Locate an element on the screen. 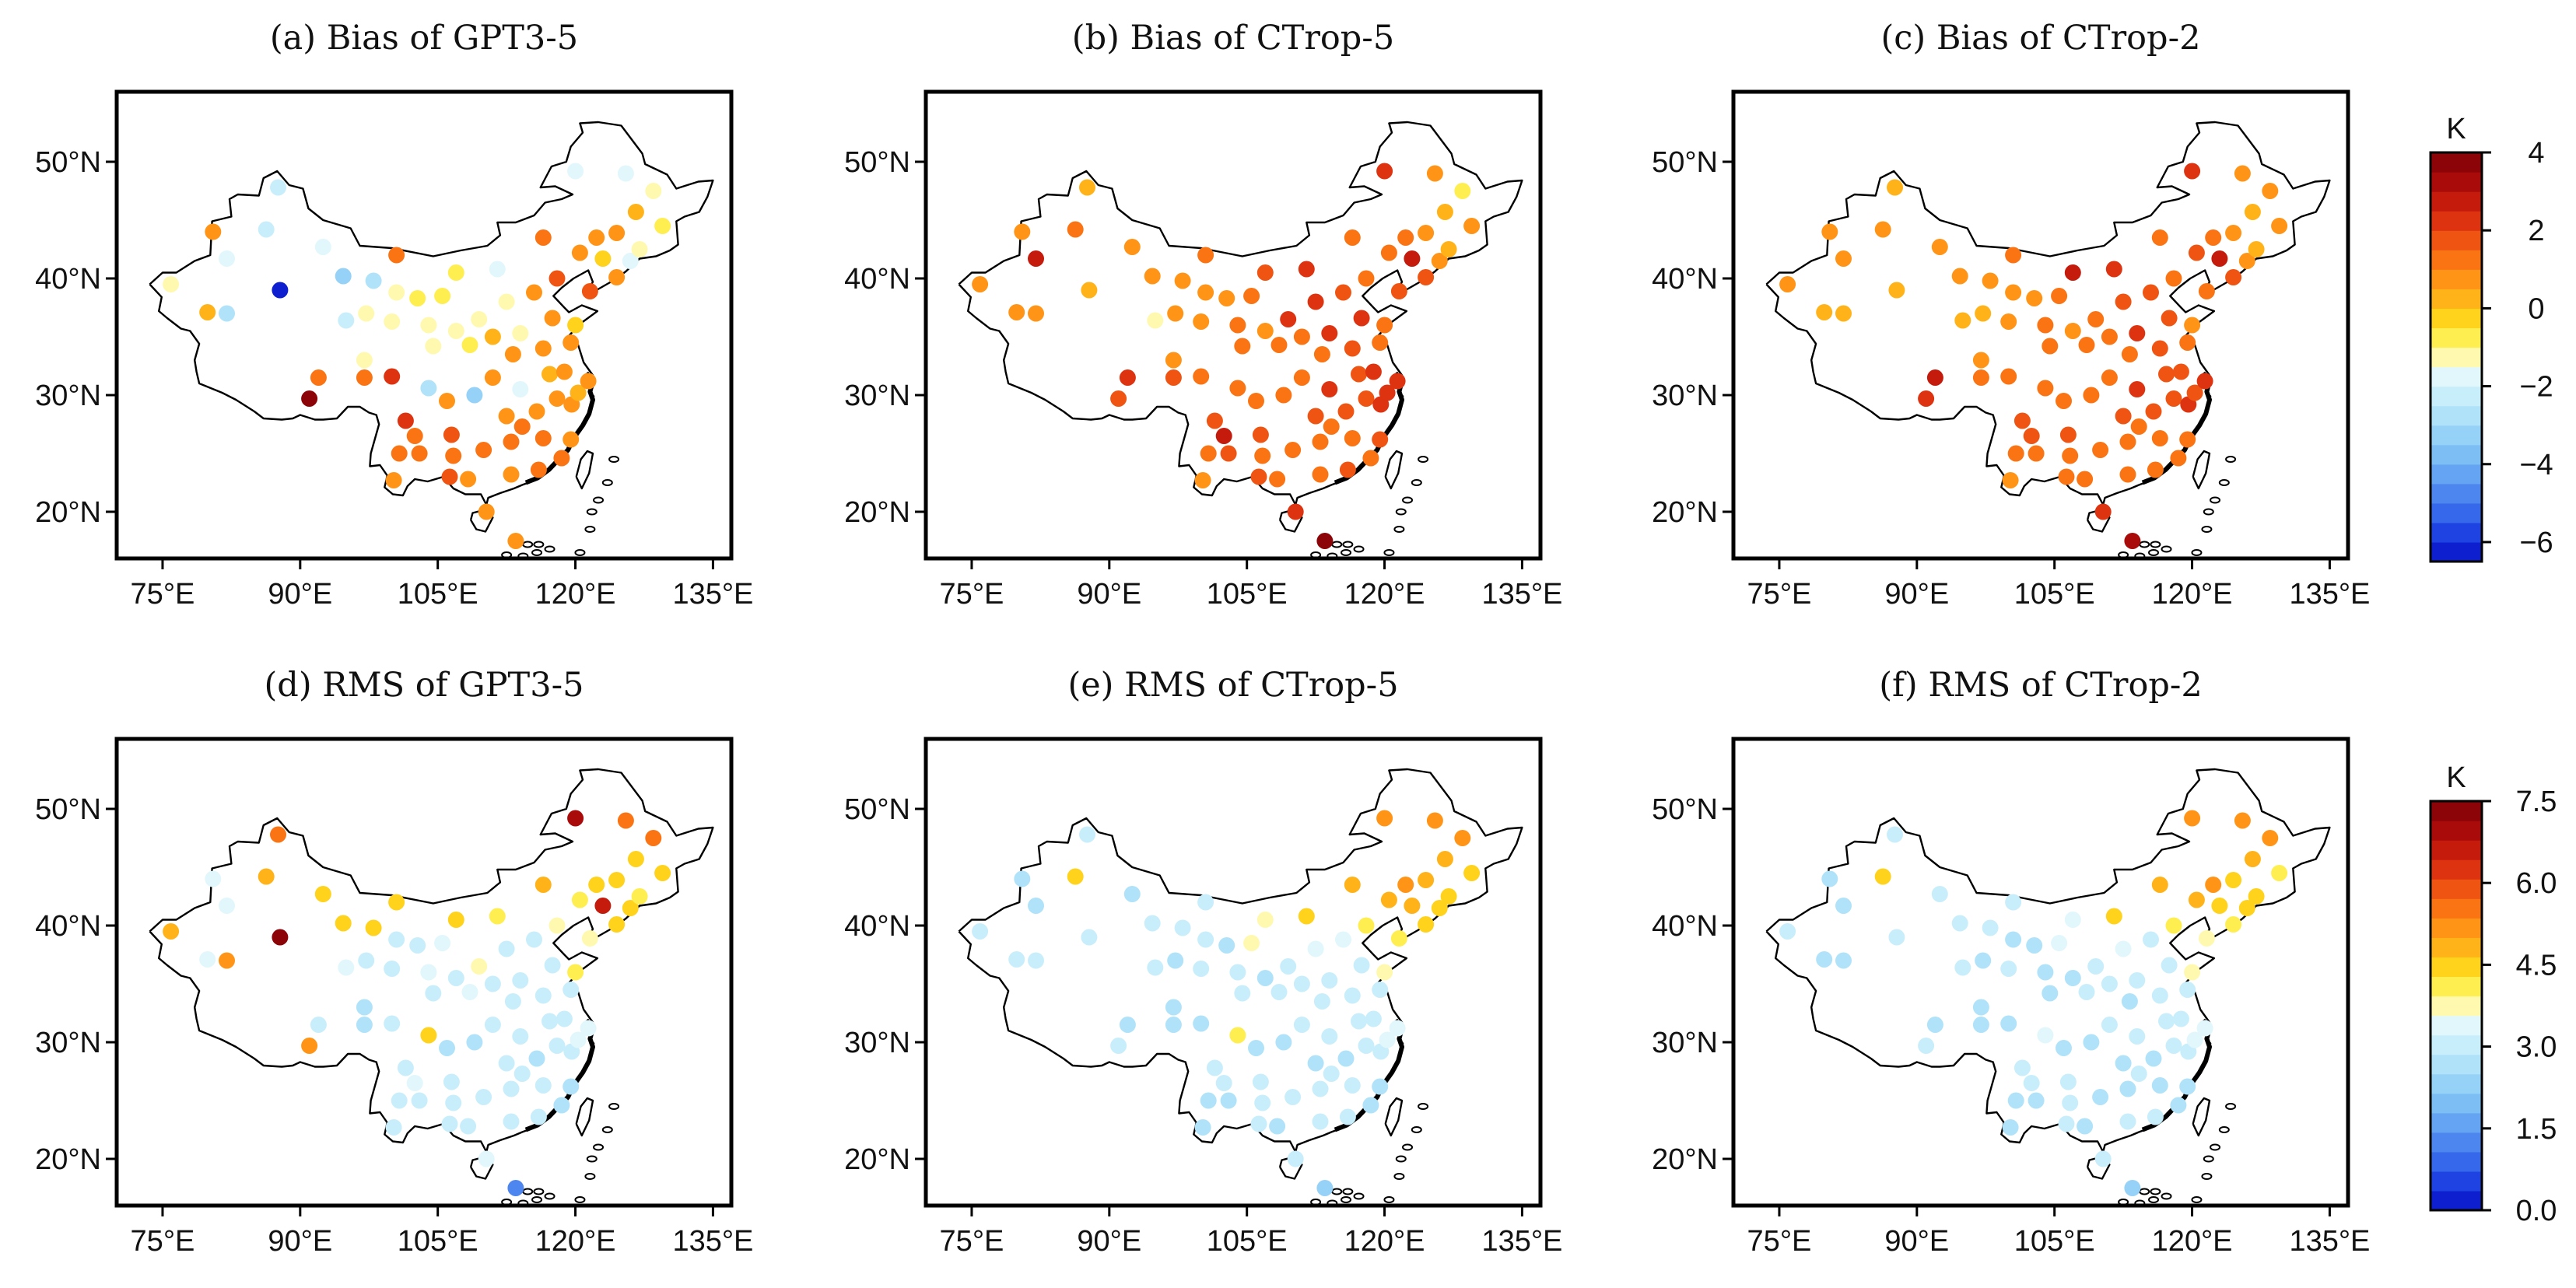 This screenshot has width=2576, height=1288. lon-tick-label: 120°E is located at coordinates (2192, 1241).